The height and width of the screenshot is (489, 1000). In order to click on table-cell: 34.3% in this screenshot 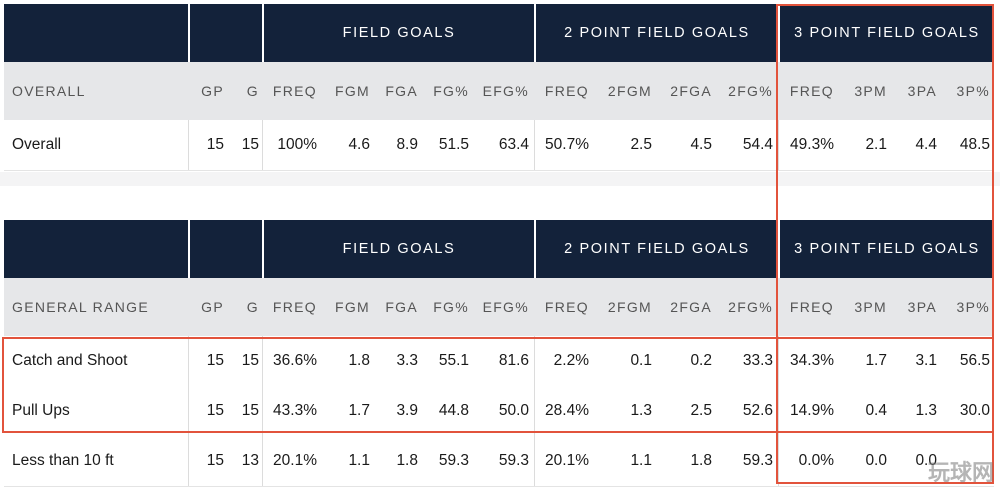, I will do `click(812, 360)`.